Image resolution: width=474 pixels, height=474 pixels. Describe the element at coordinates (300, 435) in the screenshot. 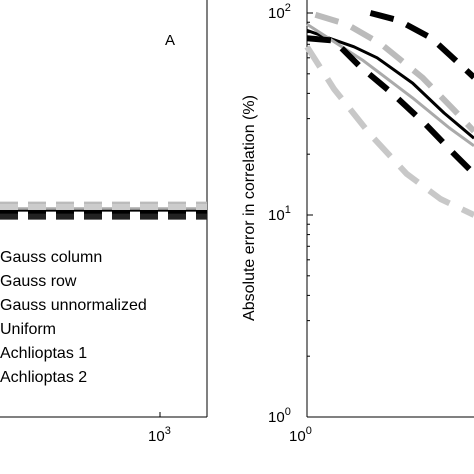

I see `panel-b-x-tick-label: 100` at that location.